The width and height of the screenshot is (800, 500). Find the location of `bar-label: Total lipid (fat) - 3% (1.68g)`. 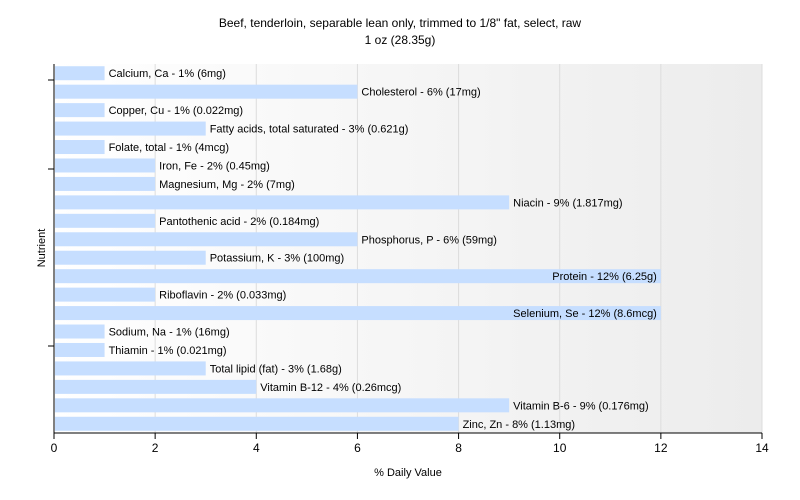

bar-label: Total lipid (fat) - 3% (1.68g) is located at coordinates (276, 369).